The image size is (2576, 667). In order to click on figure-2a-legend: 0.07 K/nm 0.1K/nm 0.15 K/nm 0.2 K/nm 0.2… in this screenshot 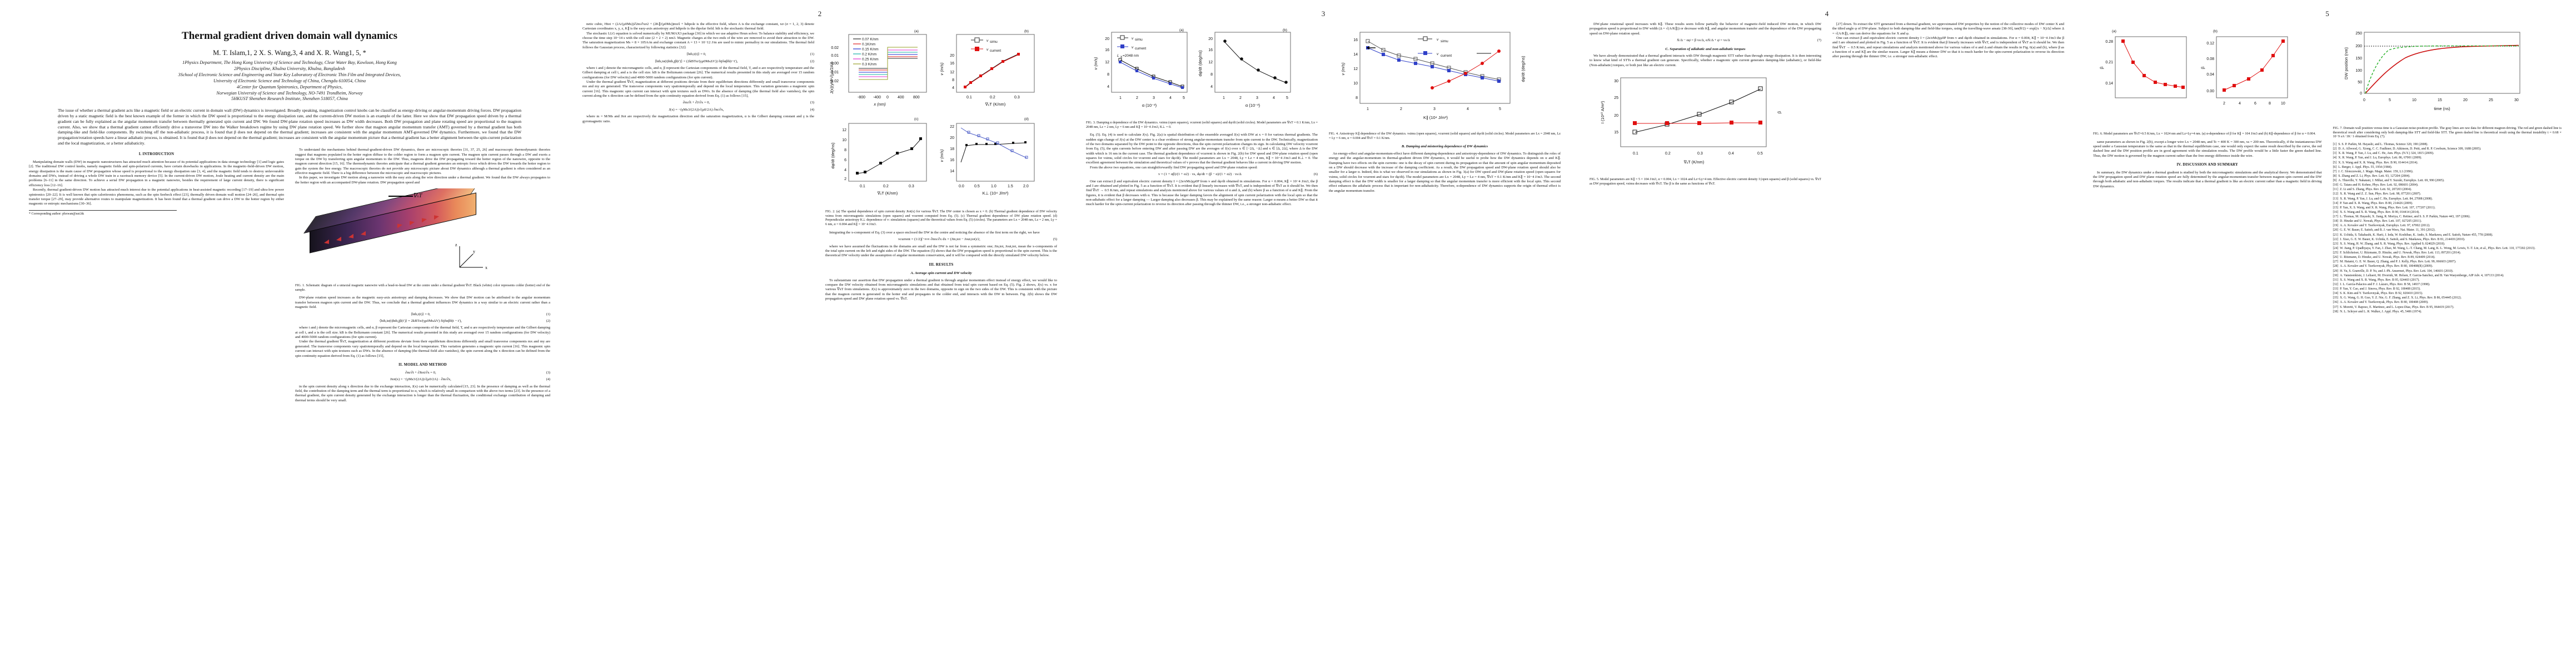, I will do `click(866, 52)`.